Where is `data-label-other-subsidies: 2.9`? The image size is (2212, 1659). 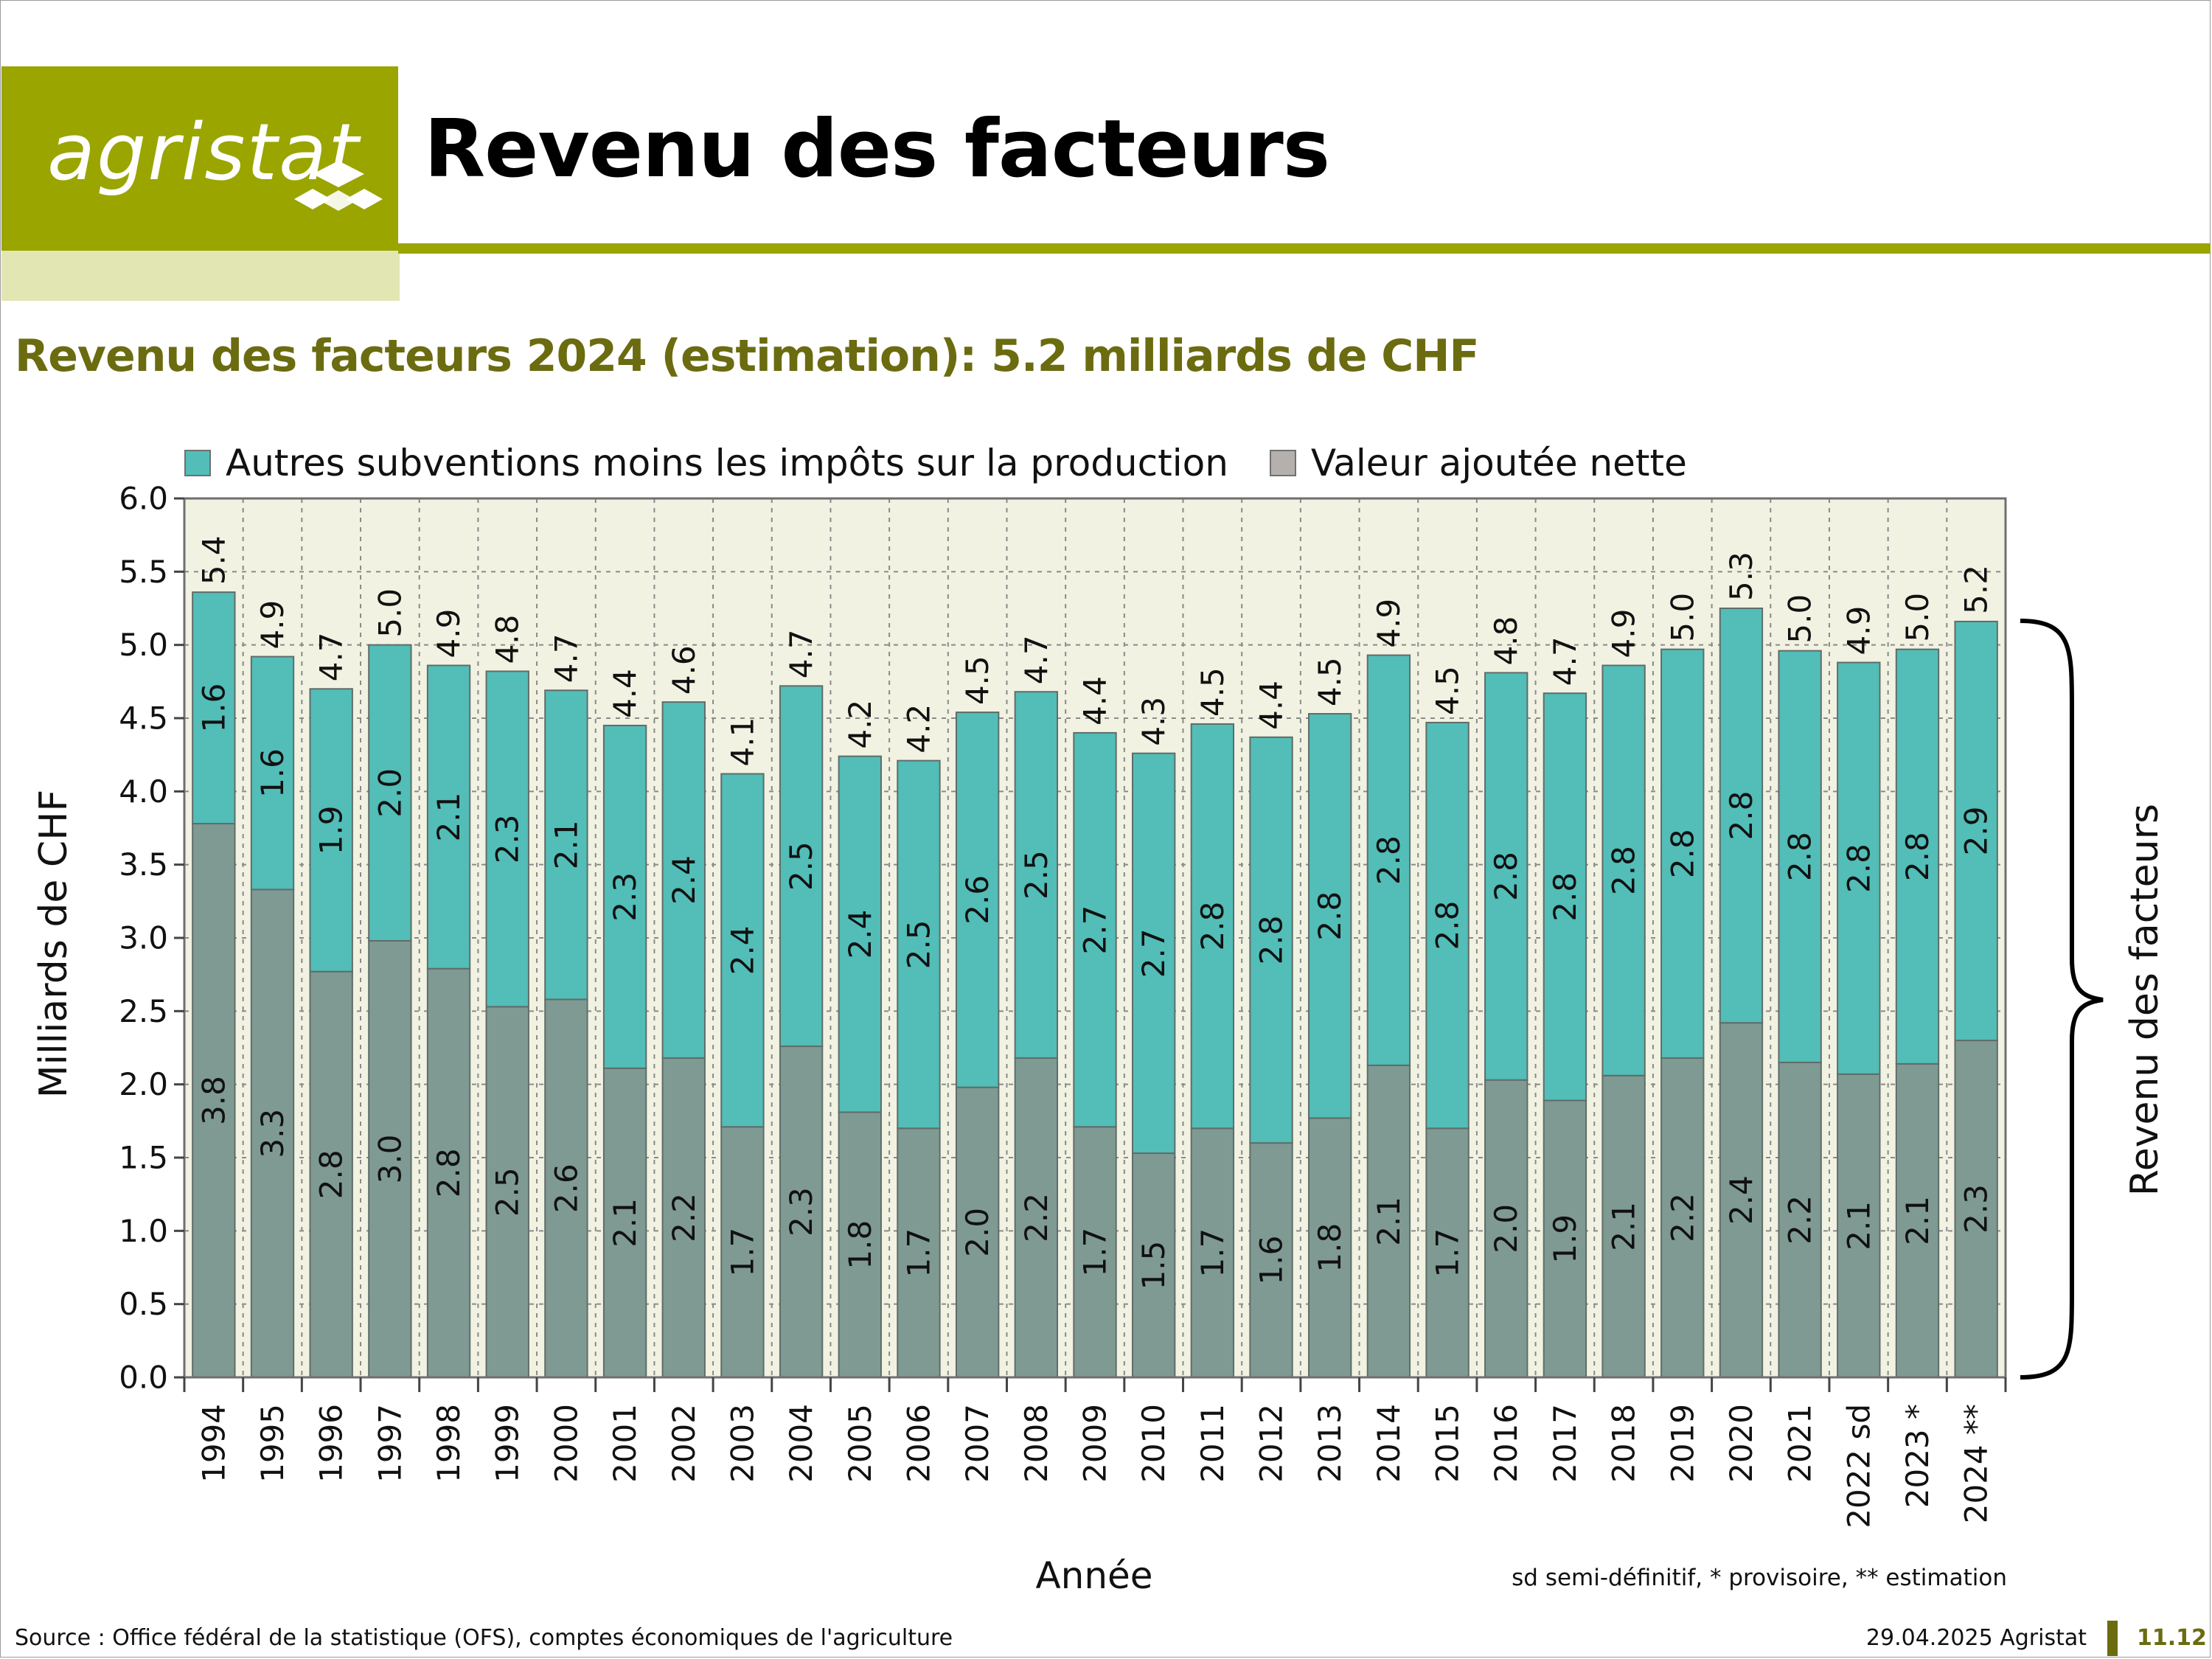 data-label-other-subsidies: 2.9 is located at coordinates (1976, 831).